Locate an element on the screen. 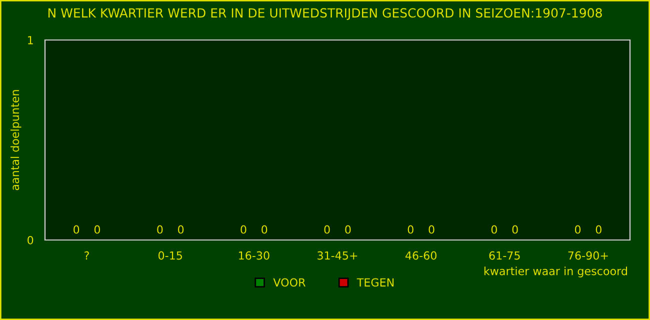 Image resolution: width=650 pixels, height=320 pixels. x-tick-label: 0-15 is located at coordinates (170, 255).